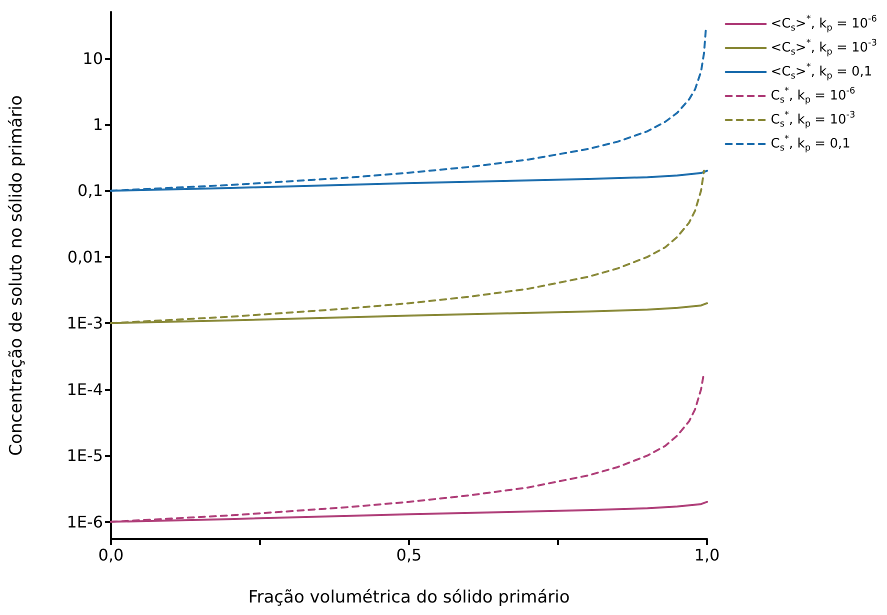 Image resolution: width=887 pixels, height=615 pixels. Describe the element at coordinates (84, 323) in the screenshot. I see `y-tick-label: 1E-3` at that location.